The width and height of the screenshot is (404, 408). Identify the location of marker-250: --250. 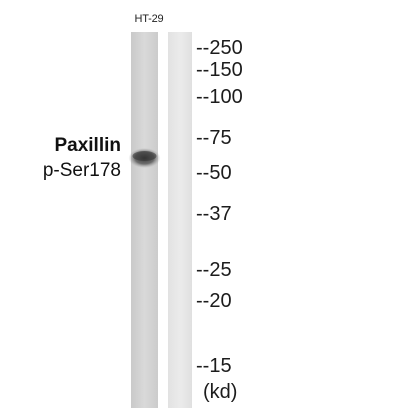
(219, 48).